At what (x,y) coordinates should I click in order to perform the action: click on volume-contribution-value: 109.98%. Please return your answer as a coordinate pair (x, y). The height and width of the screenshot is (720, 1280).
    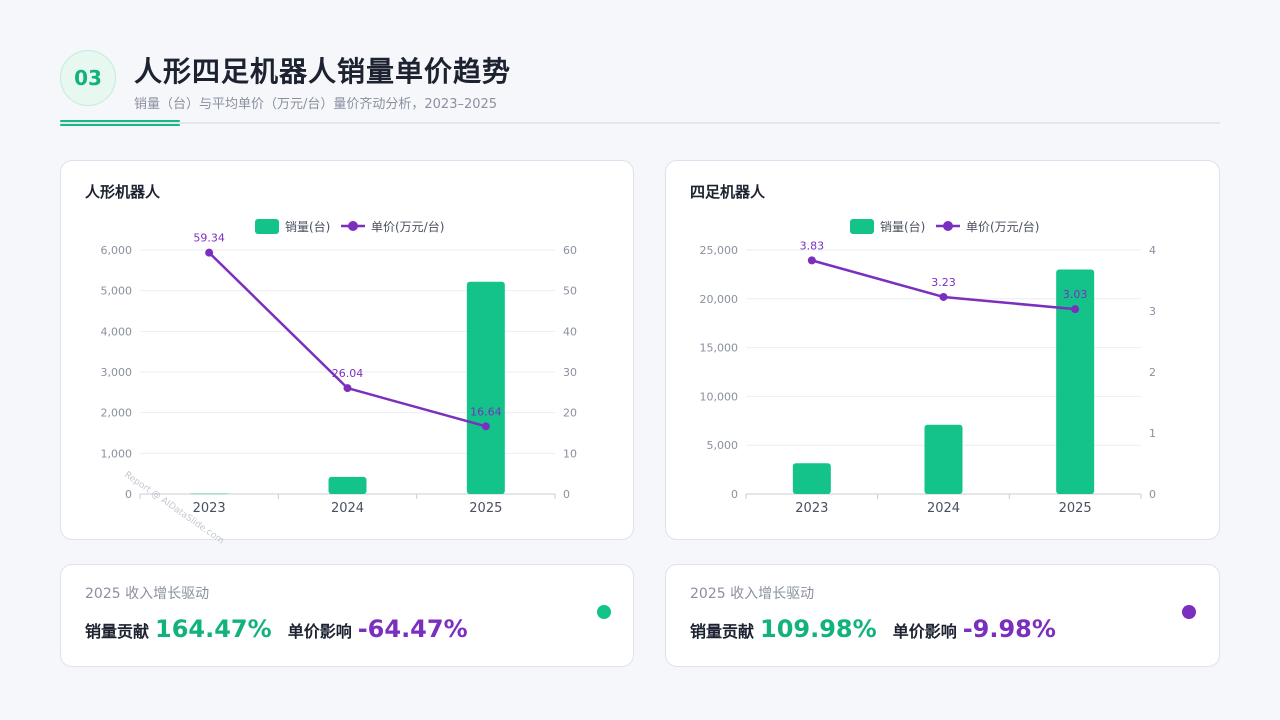
    Looking at the image, I should click on (818, 629).